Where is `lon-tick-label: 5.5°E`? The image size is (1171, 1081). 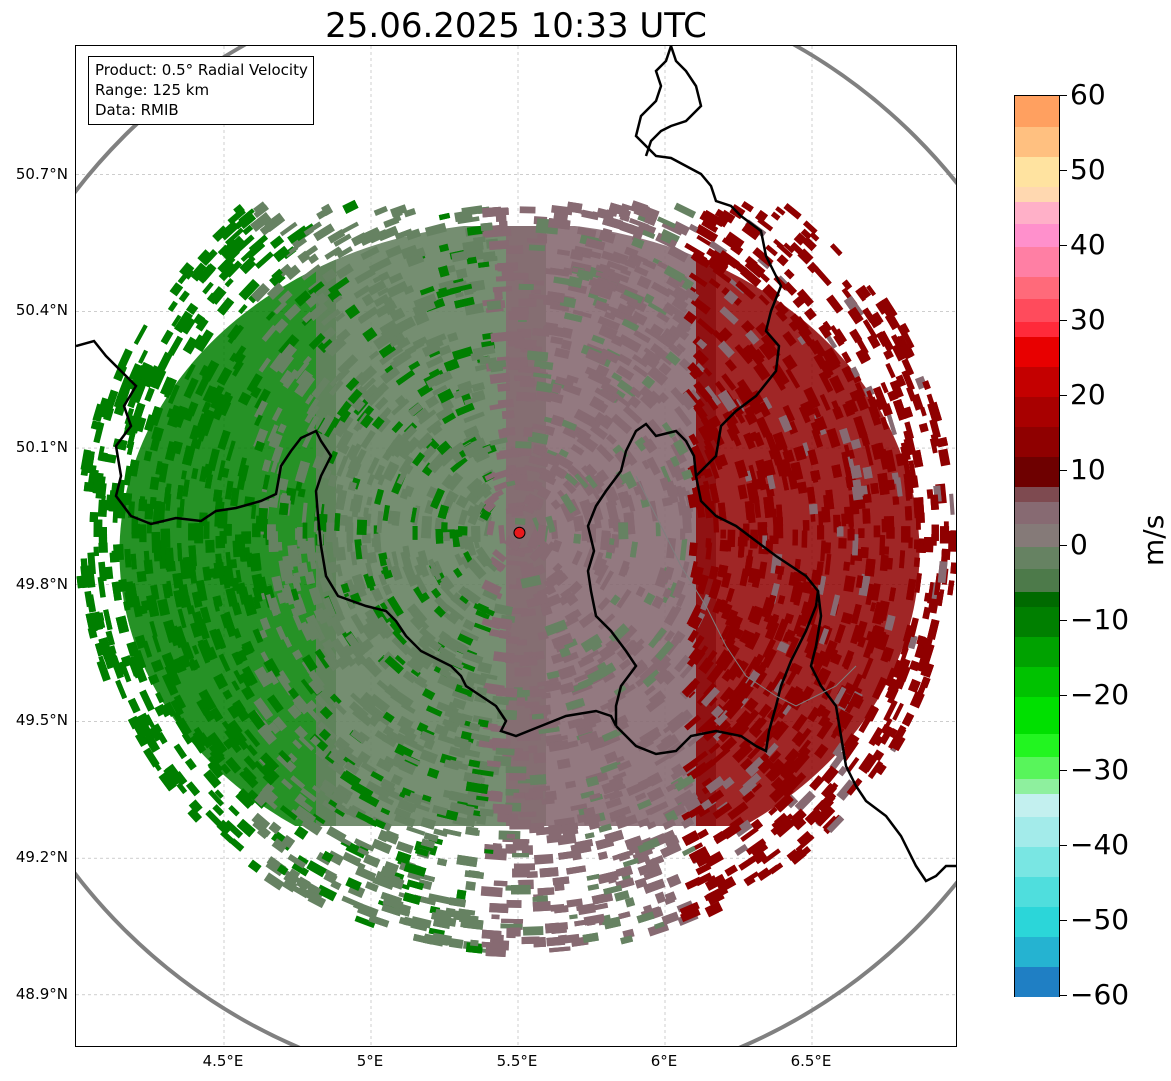 lon-tick-label: 5.5°E is located at coordinates (517, 1061).